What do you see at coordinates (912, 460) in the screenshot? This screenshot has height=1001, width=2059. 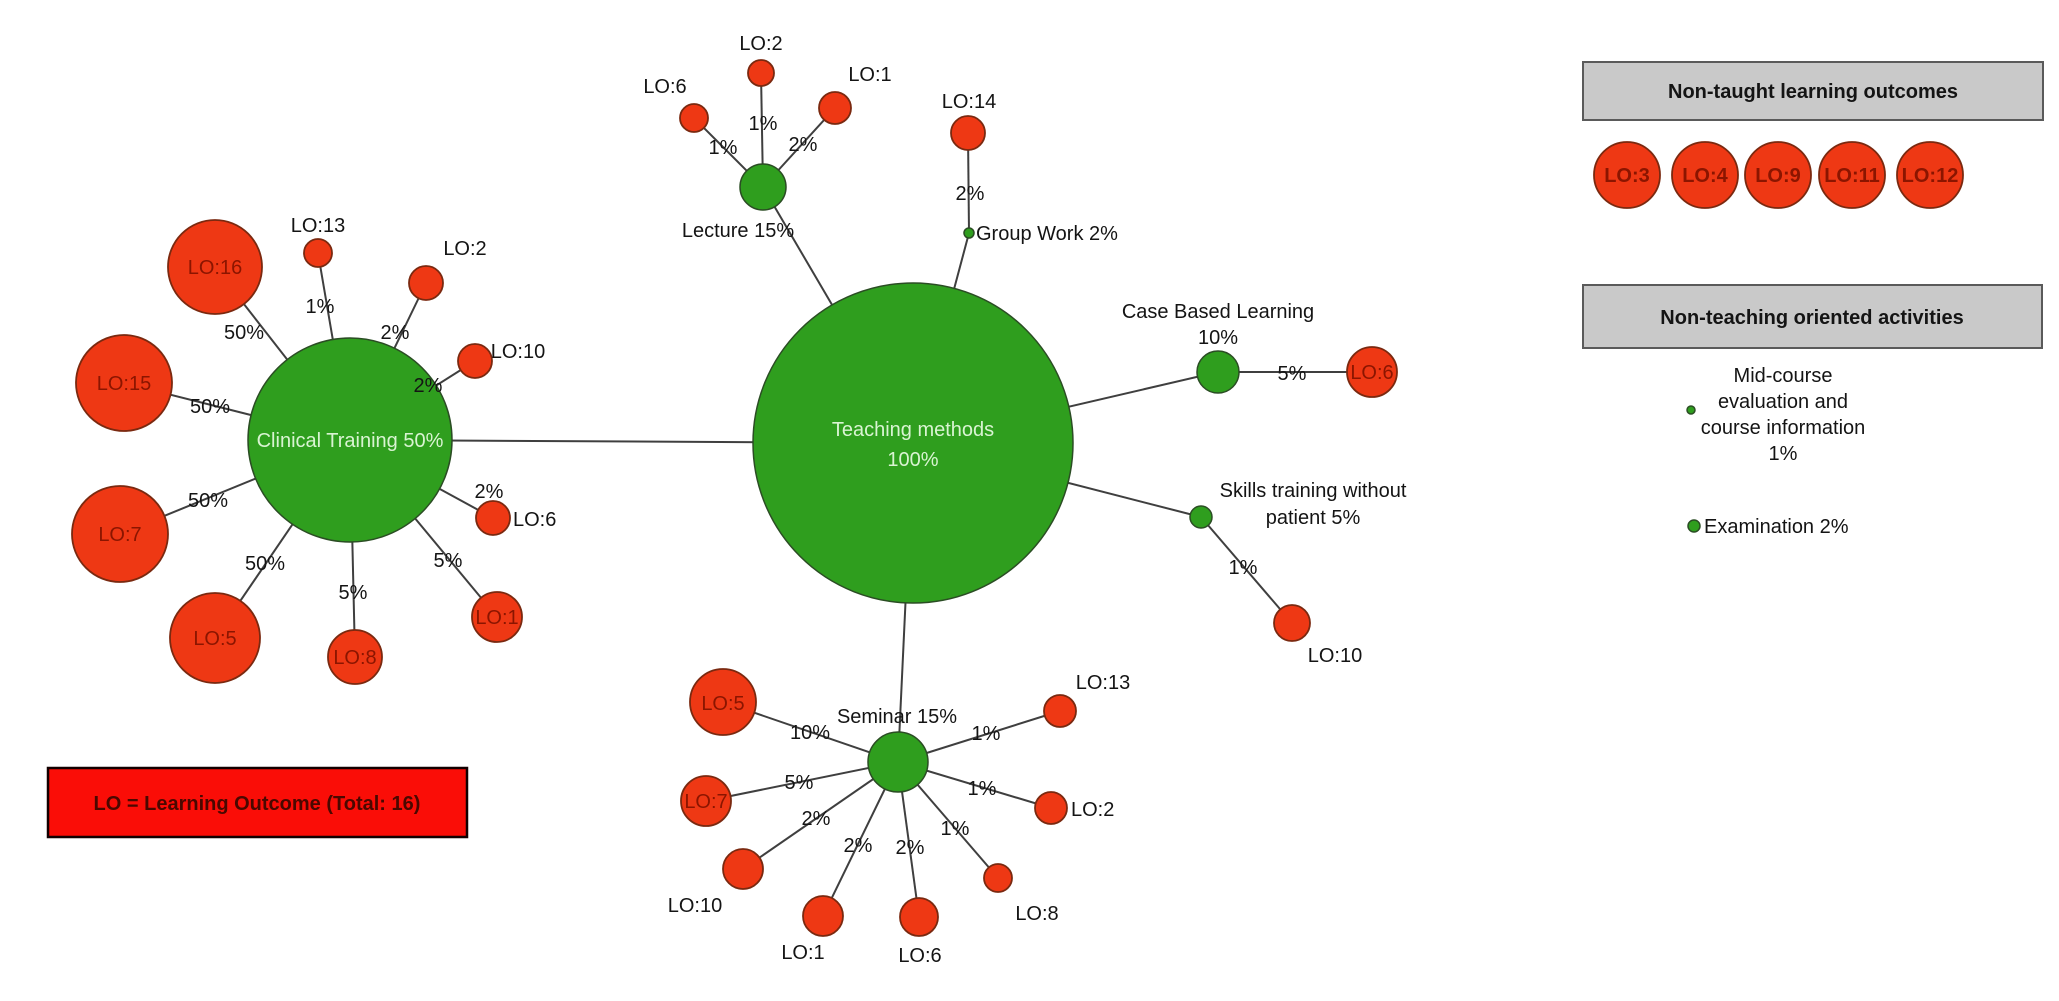 I see `teaching-label-line2: 100%` at bounding box center [912, 460].